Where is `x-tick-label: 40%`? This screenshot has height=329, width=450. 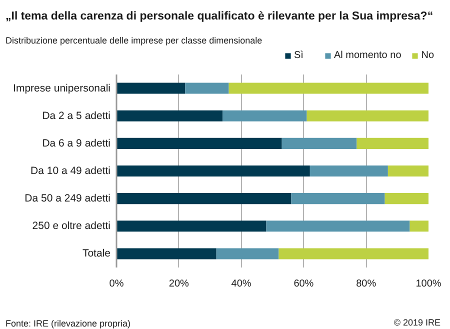 x-tick-label: 40% is located at coordinates (241, 284).